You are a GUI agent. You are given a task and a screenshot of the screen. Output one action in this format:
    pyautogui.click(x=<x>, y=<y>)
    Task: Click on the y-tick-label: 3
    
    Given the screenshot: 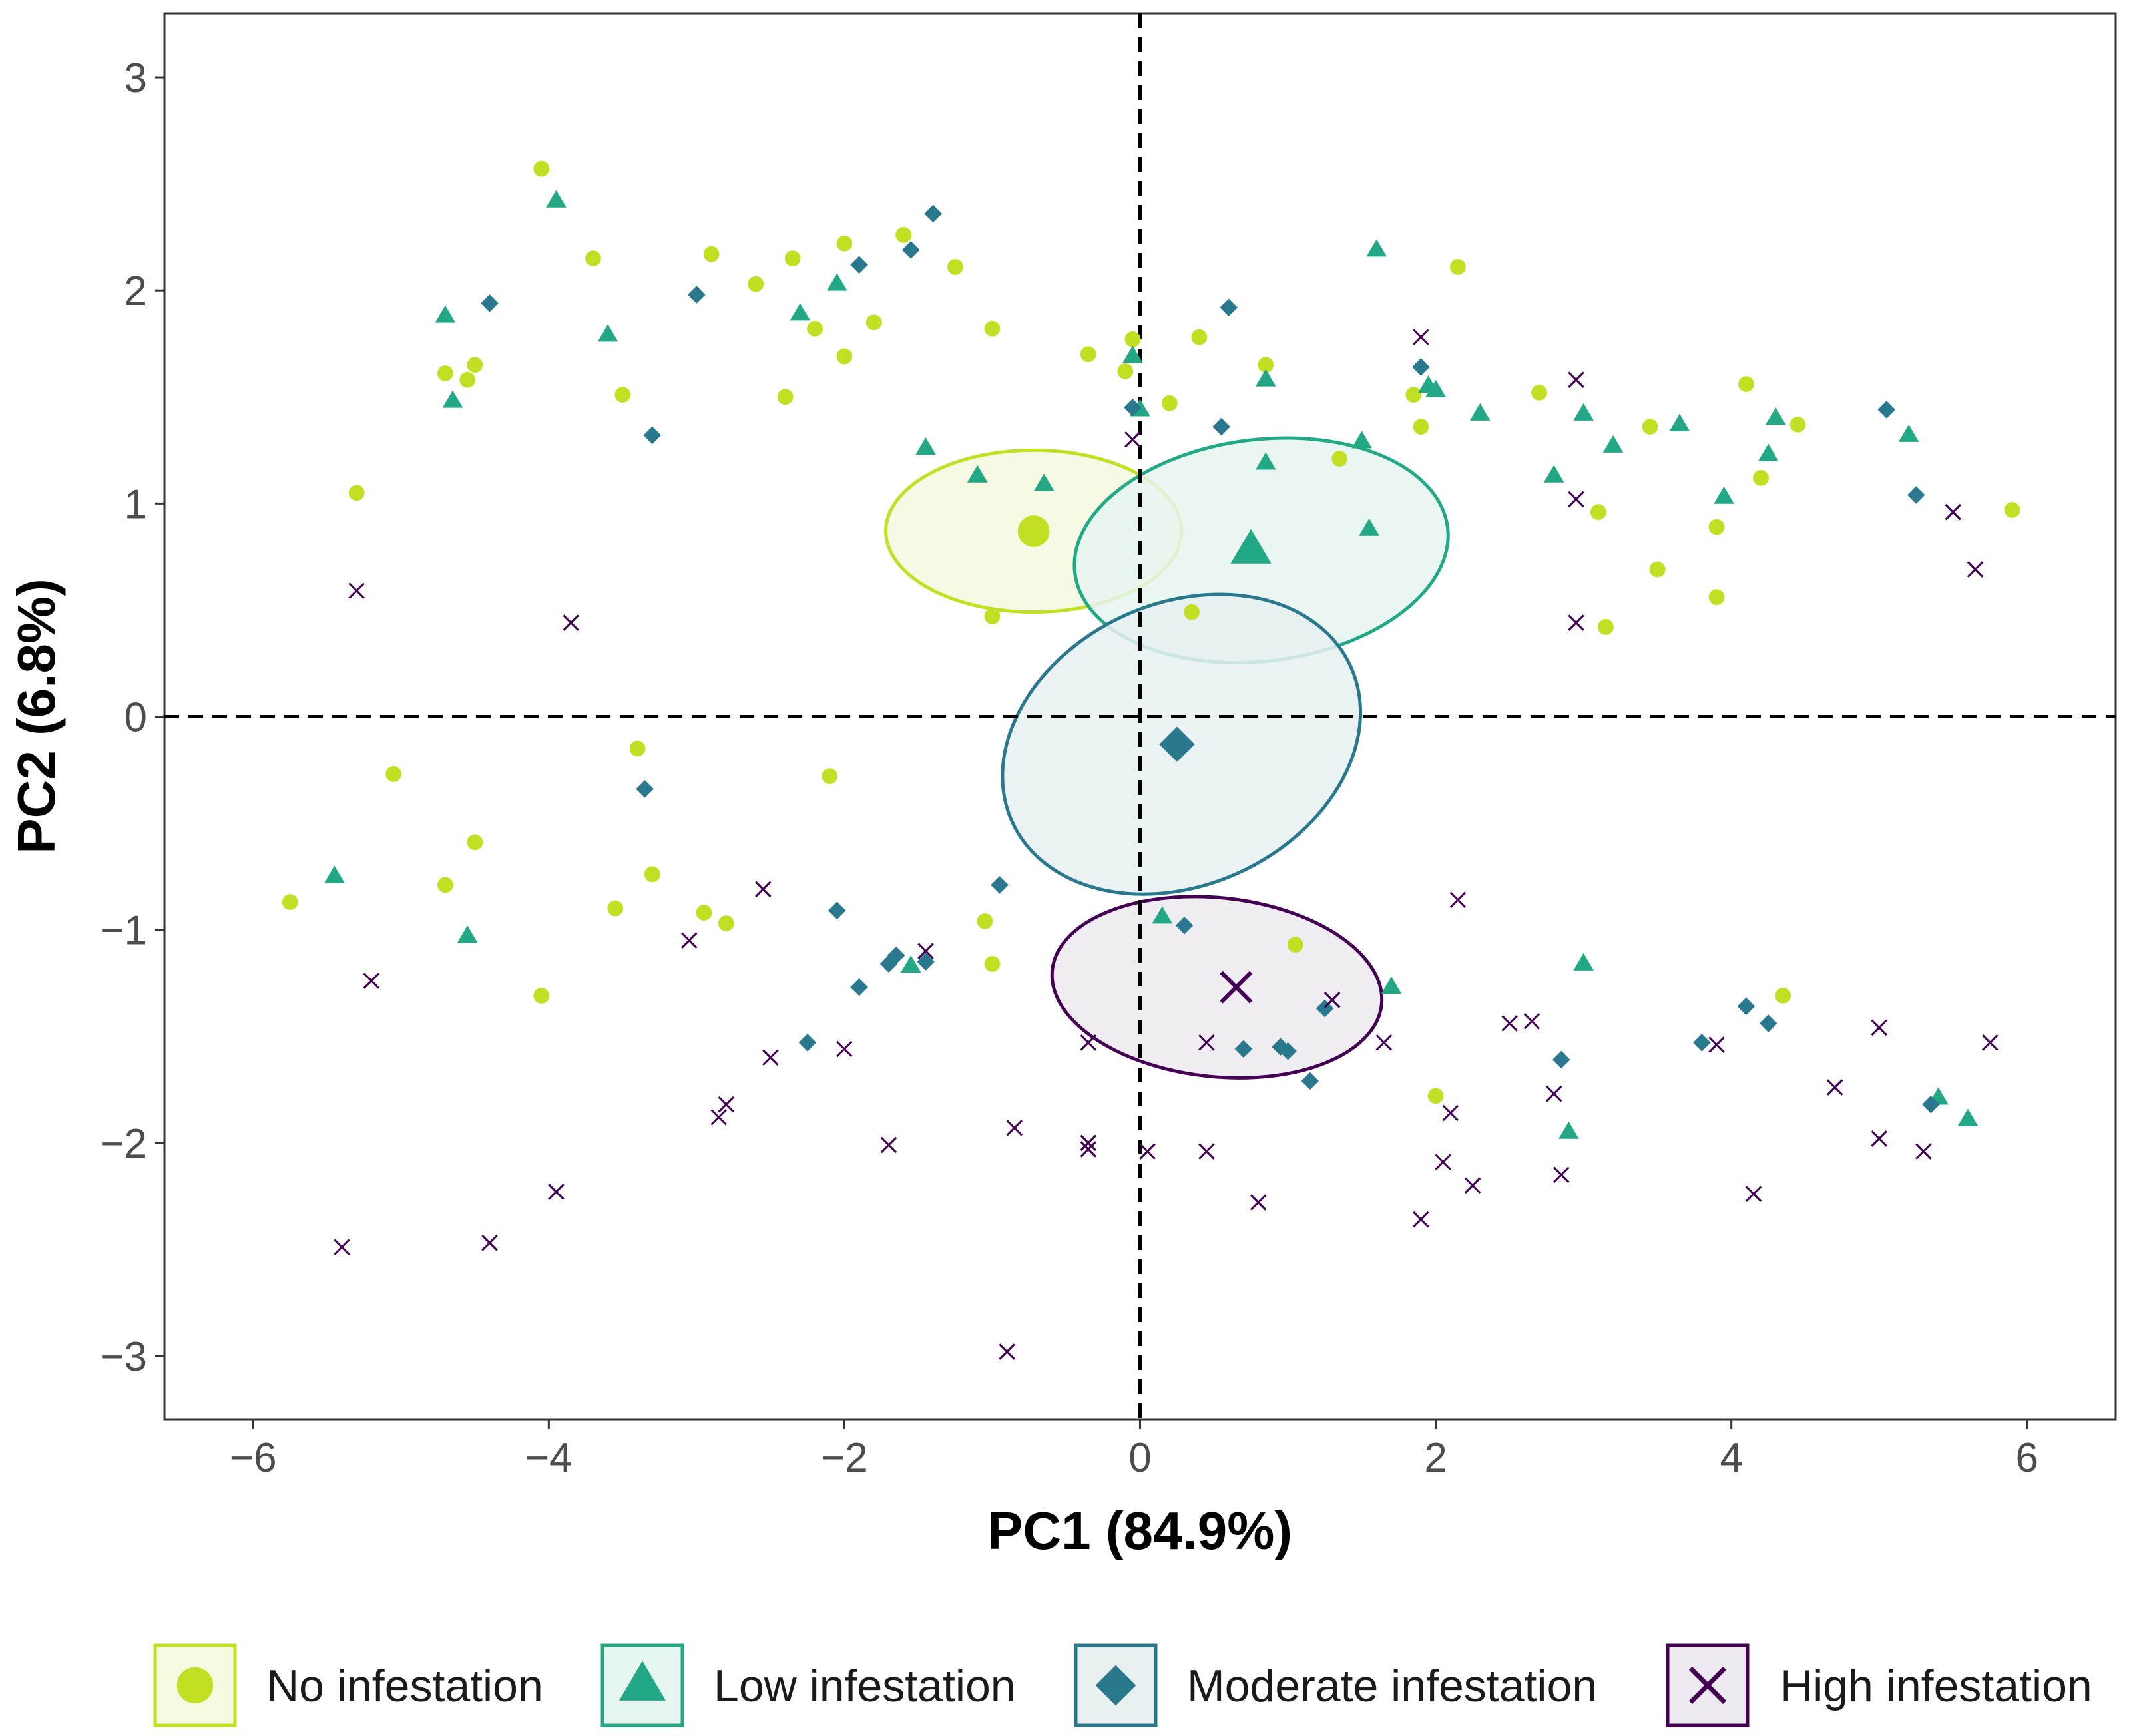 What is the action you would take?
    pyautogui.click(x=135, y=78)
    